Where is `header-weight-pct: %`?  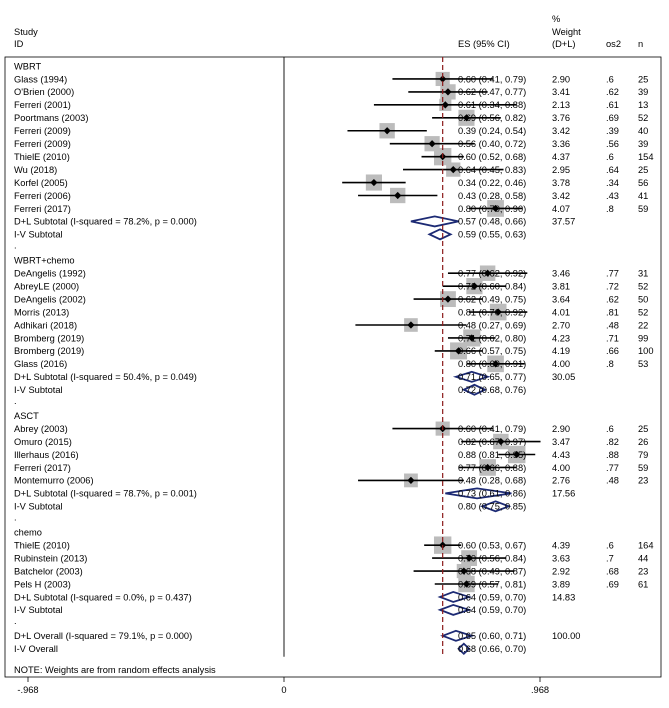 header-weight-pct: % is located at coordinates (556, 19).